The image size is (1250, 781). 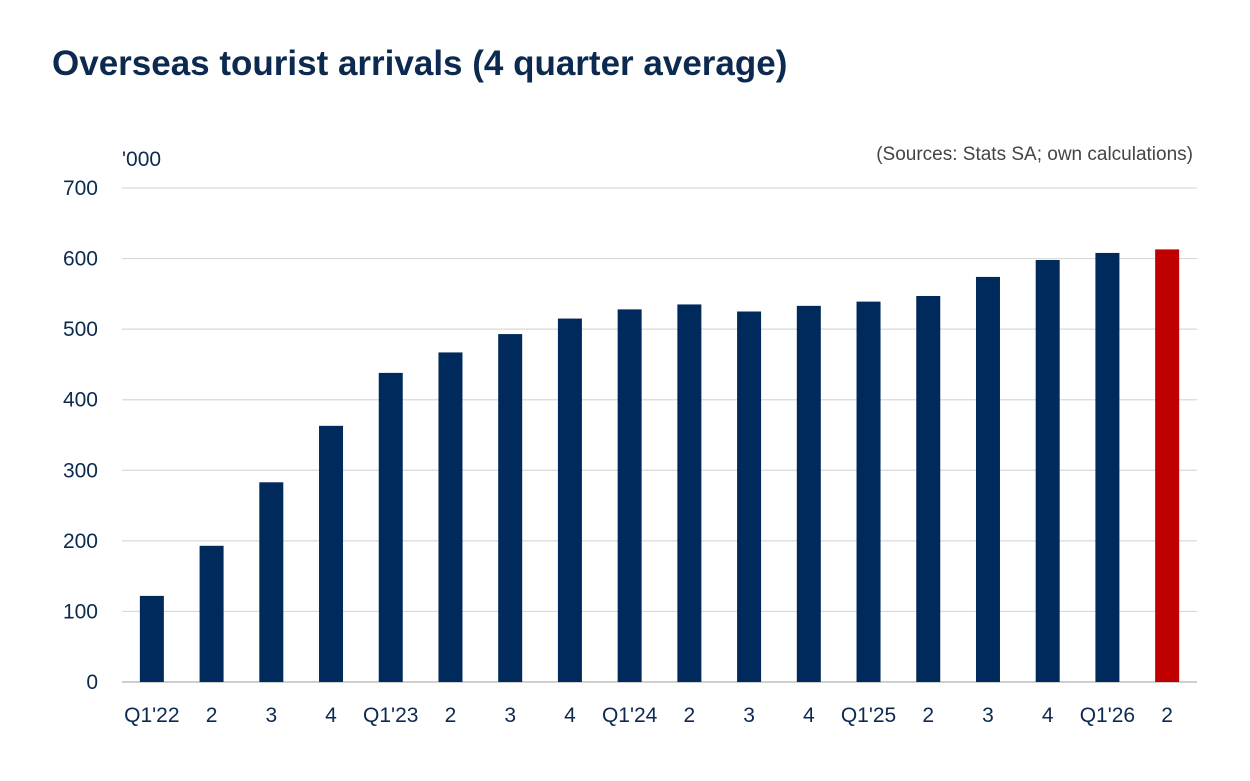 I want to click on x-tick-label: Q1'23, so click(x=390, y=715).